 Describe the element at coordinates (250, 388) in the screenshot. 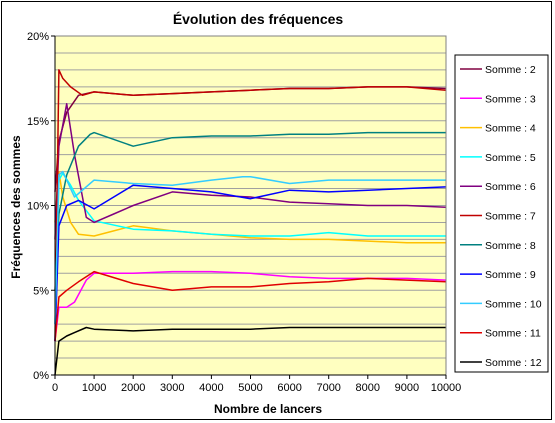

I see `x-tick-label: 5000` at that location.